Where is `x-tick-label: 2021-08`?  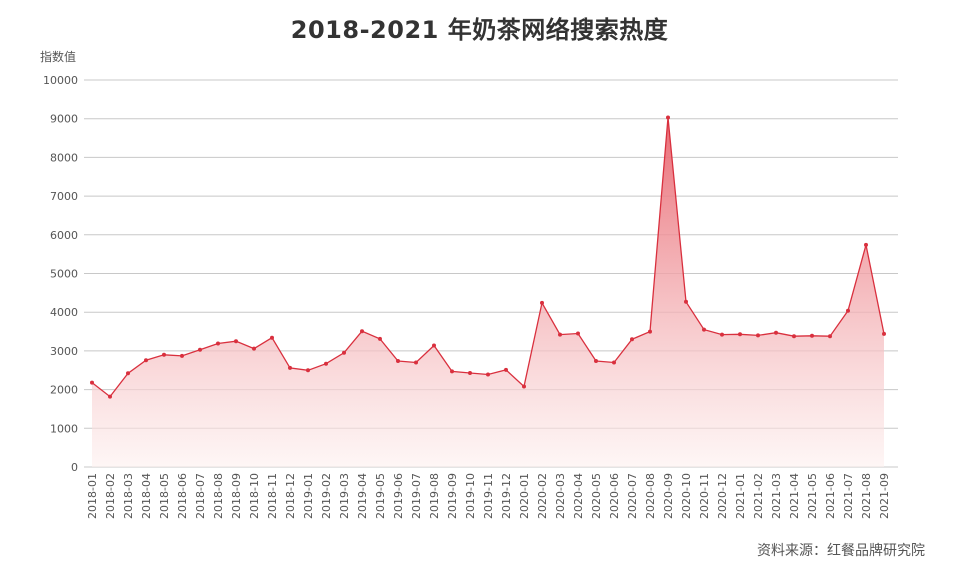 x-tick-label: 2021-08 is located at coordinates (866, 496).